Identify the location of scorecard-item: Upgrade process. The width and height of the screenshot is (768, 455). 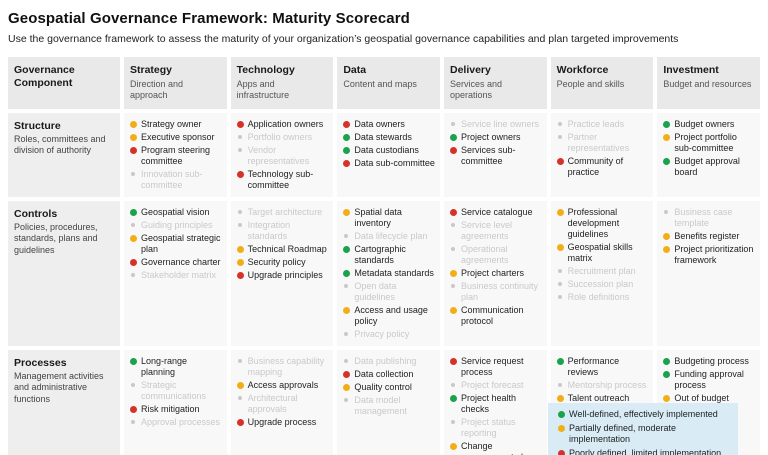
(282, 422).